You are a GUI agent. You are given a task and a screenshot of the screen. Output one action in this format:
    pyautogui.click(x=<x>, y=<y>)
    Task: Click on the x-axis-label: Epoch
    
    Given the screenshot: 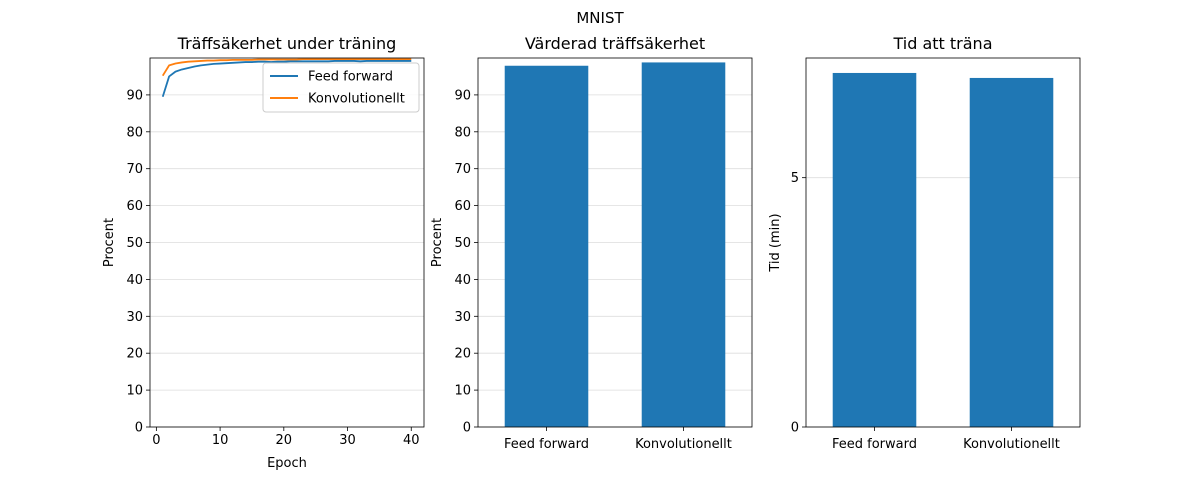 What is the action you would take?
    pyautogui.click(x=287, y=463)
    